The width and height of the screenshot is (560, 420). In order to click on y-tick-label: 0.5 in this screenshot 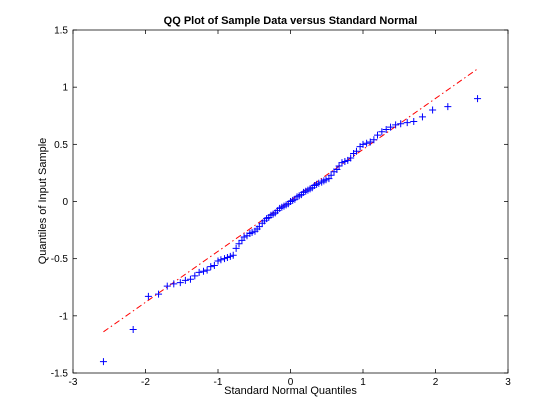, I will do `click(61, 145)`.